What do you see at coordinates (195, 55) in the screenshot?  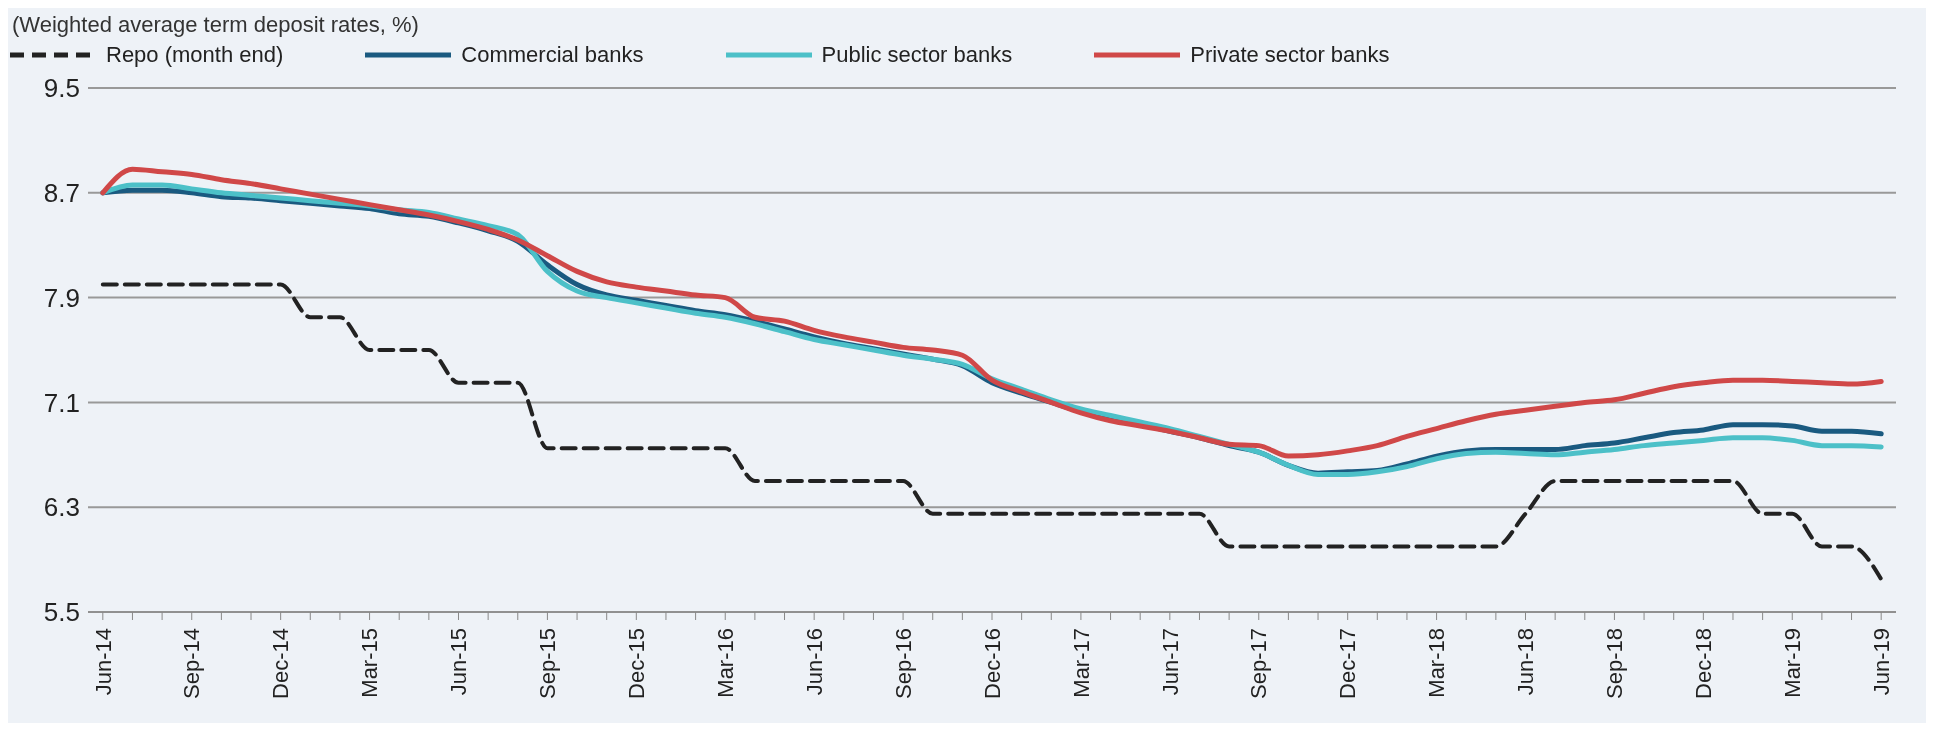 I see `legend-label: Repo (month end)` at bounding box center [195, 55].